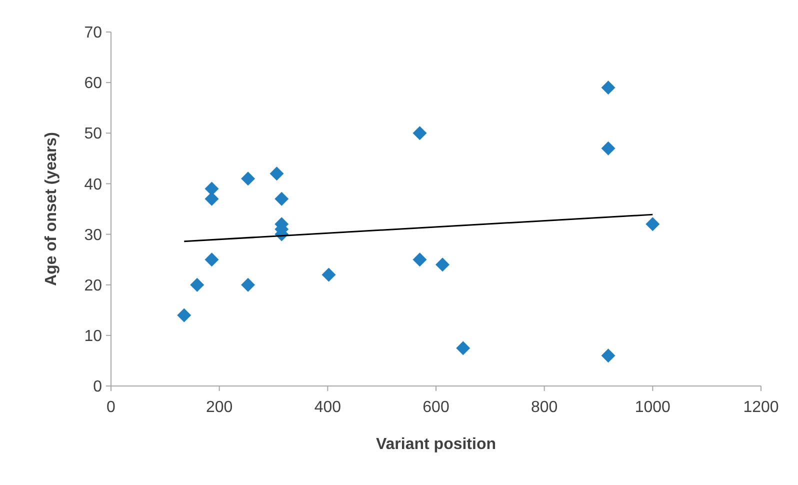  What do you see at coordinates (111, 407) in the screenshot?
I see `x-tick-label: 0` at bounding box center [111, 407].